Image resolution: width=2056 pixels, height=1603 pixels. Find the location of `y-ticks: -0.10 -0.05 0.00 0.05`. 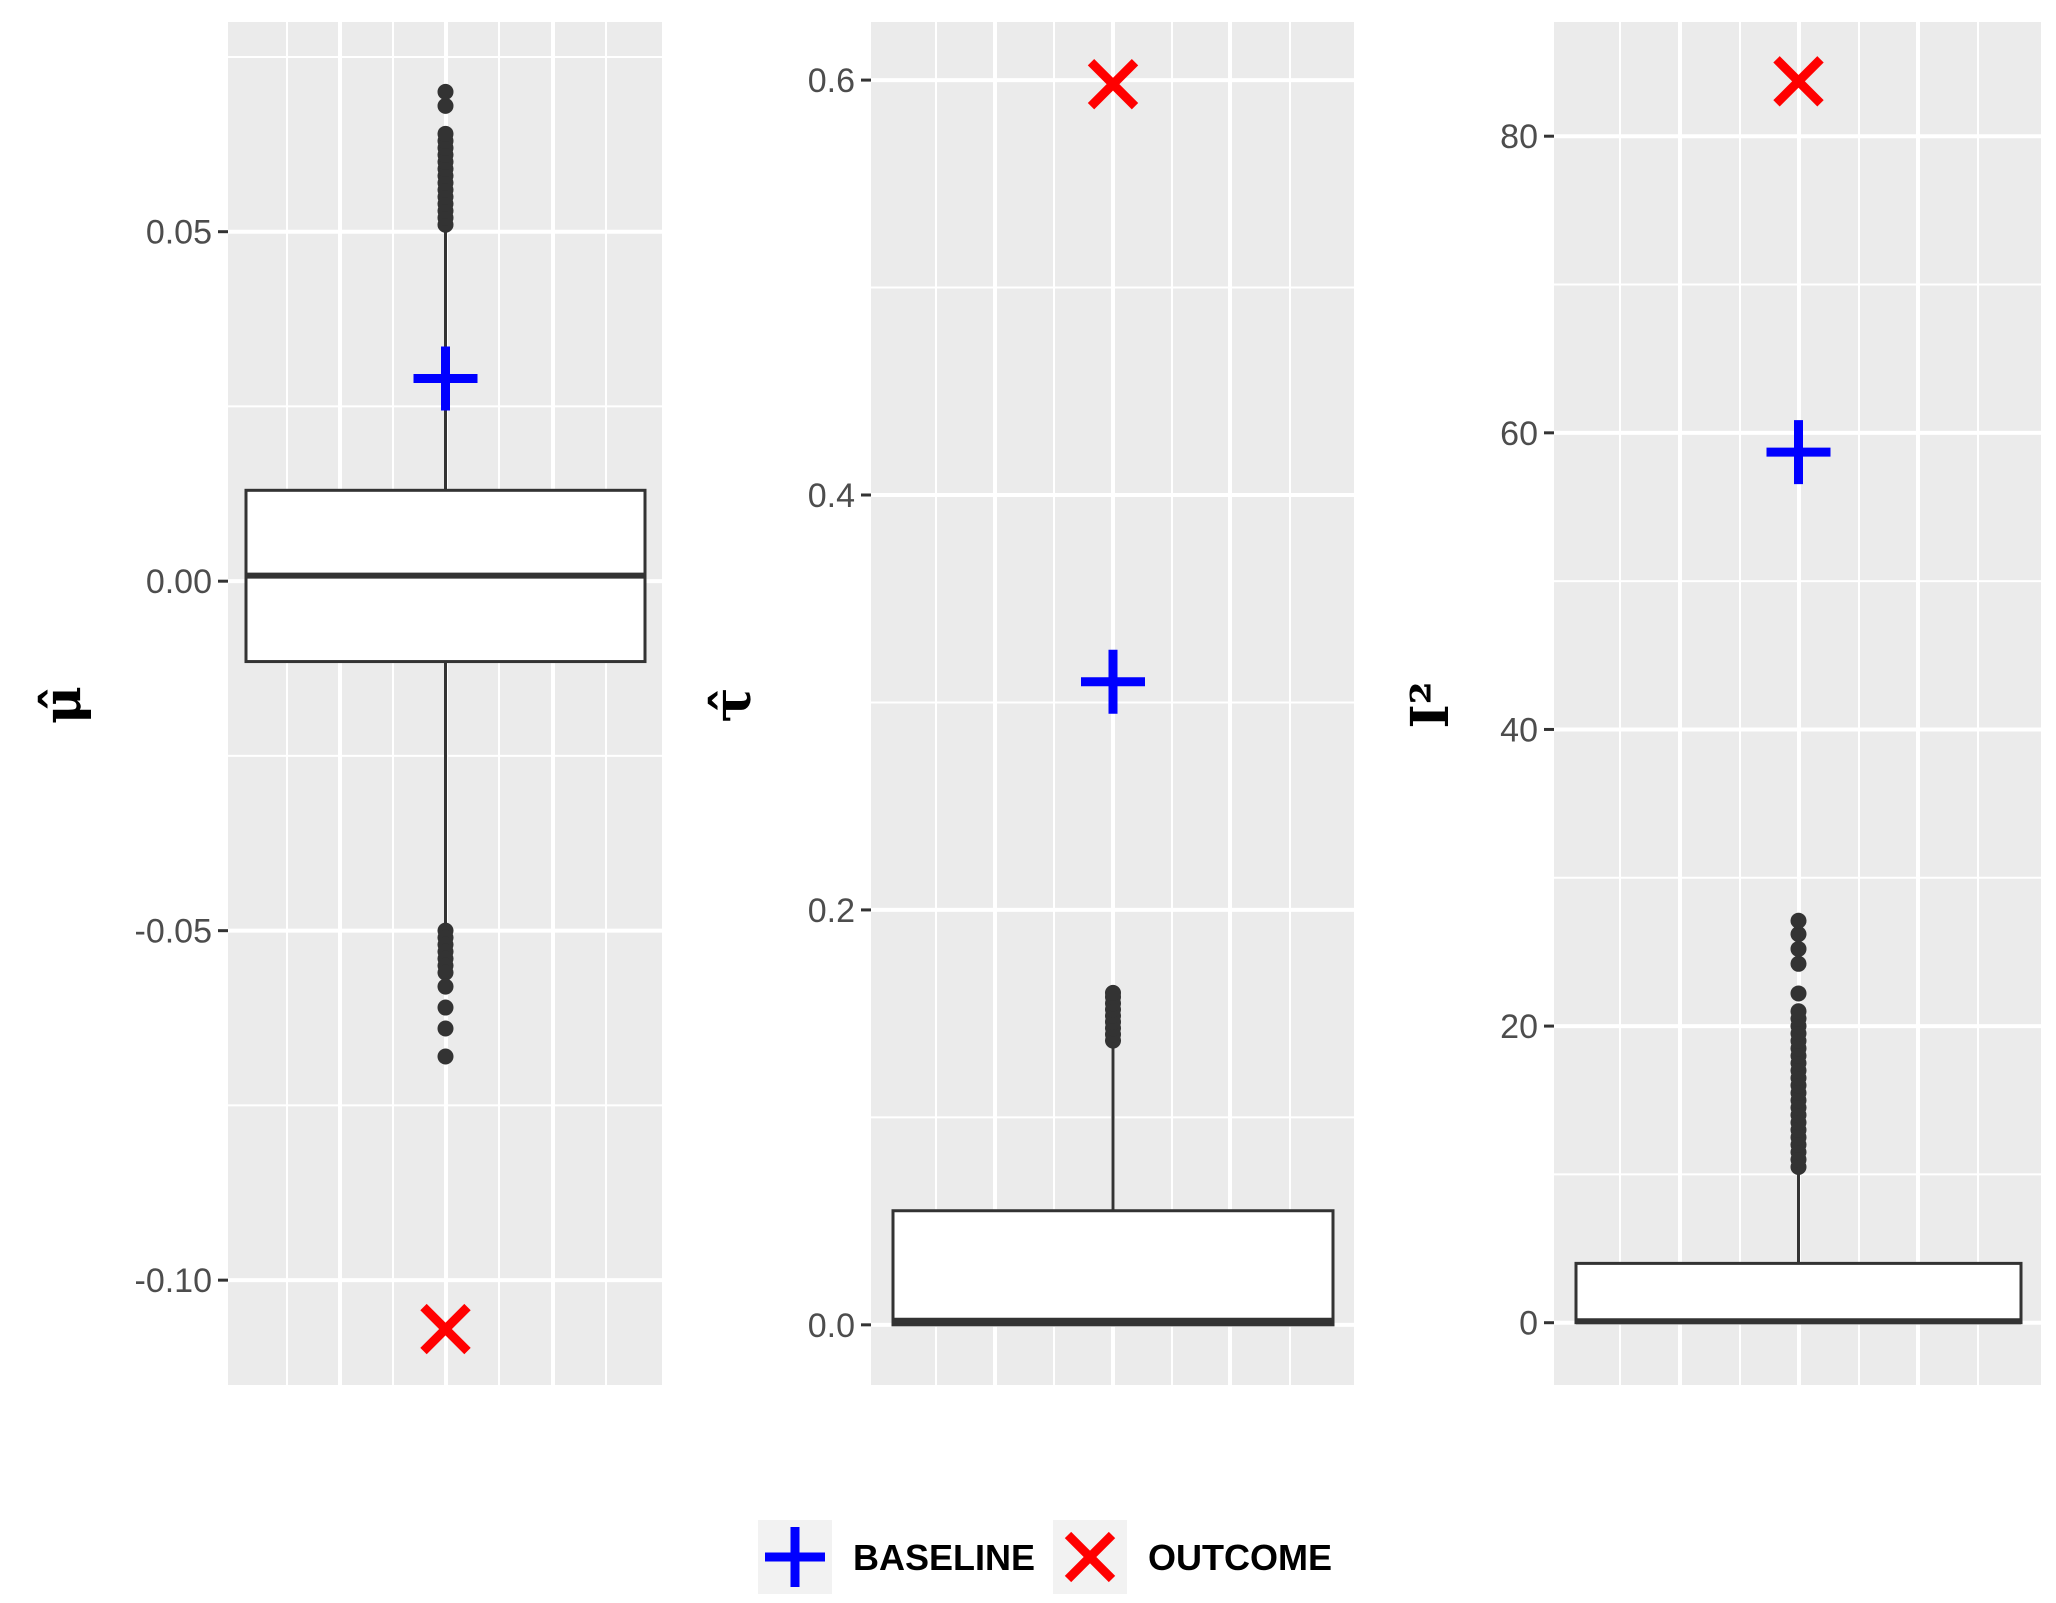

y-ticks: -0.10 -0.05 0.00 0.05 is located at coordinates (181, 757).